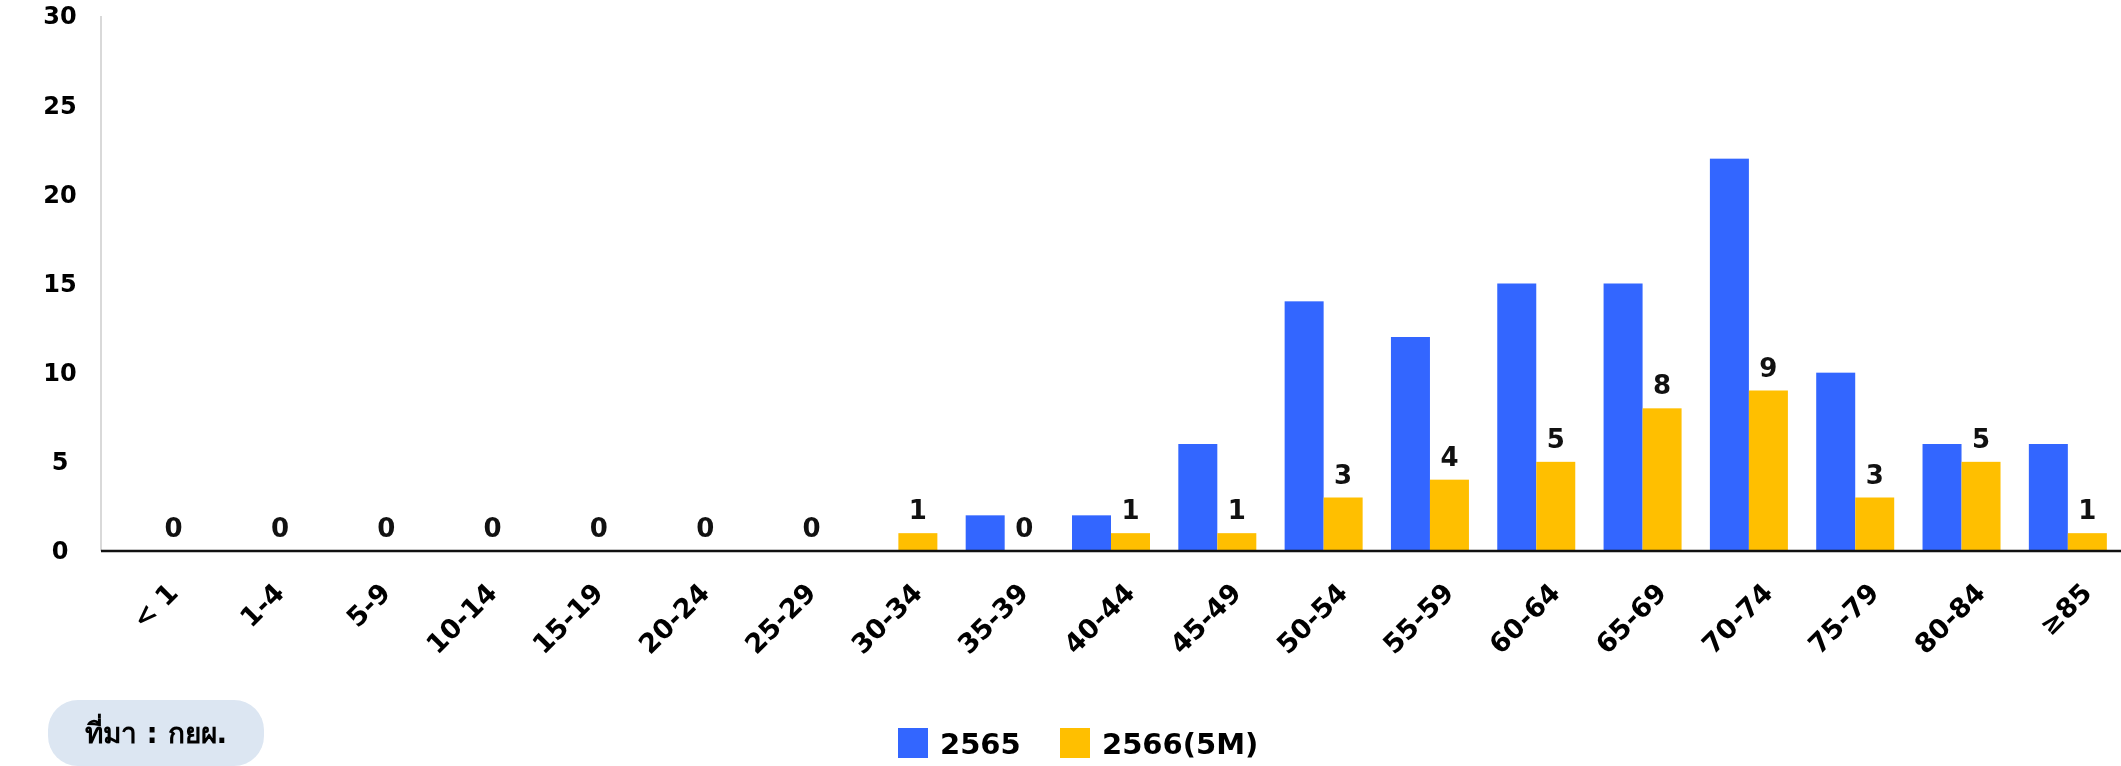 The height and width of the screenshot is (766, 2121). What do you see at coordinates (60, 105) in the screenshot?
I see `y-tick-label: 25` at bounding box center [60, 105].